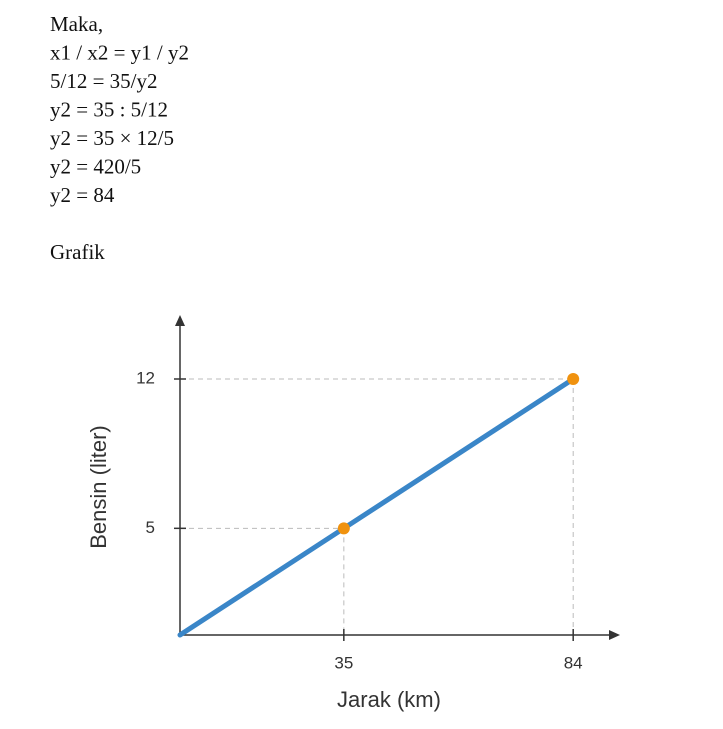 This screenshot has height=729, width=723. Describe the element at coordinates (180, 320) in the screenshot. I see `y-axis-arrow` at that location.